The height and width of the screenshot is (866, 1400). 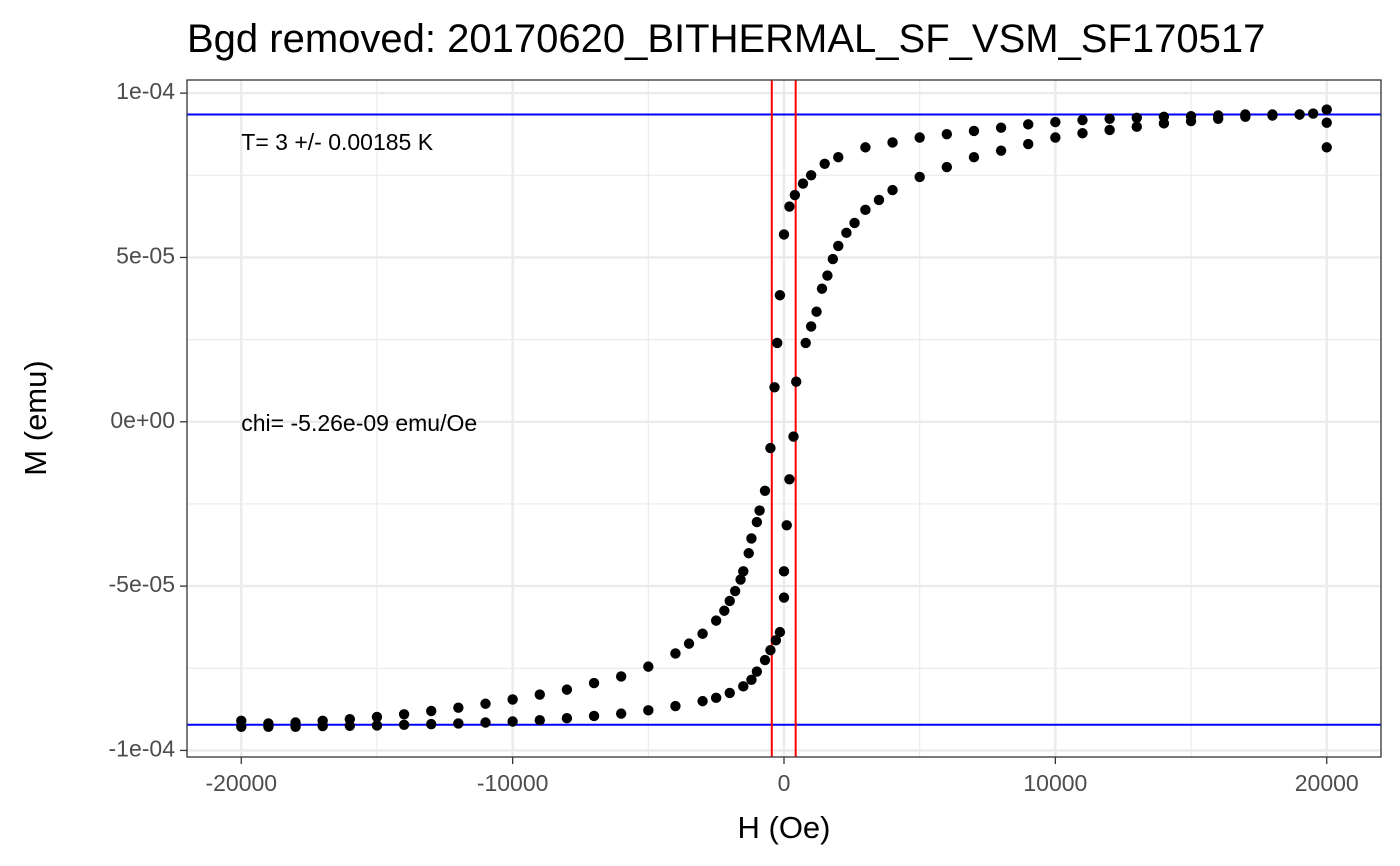 I want to click on y-axis: -1e-04 -5e-05 0e+00 5e-05 1e-04, so click(x=148, y=420).